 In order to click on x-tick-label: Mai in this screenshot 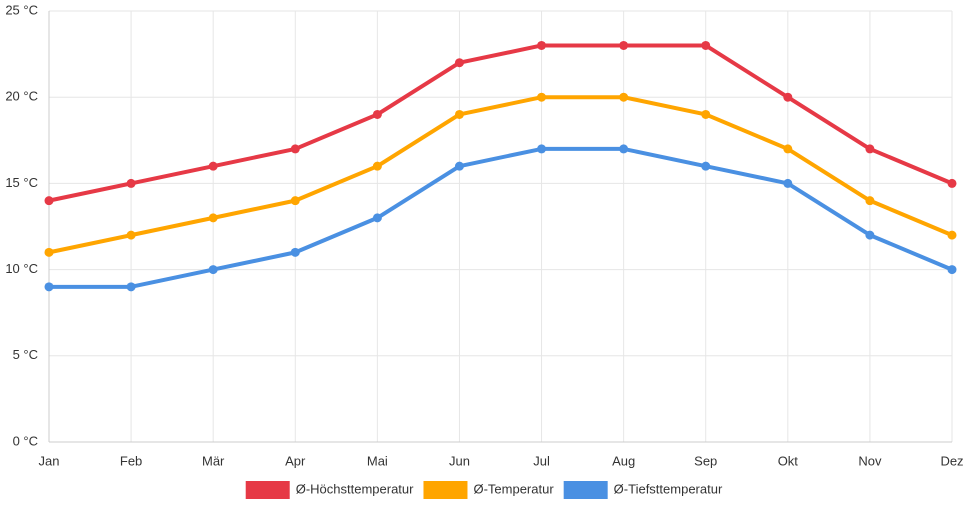, I will do `click(377, 460)`.